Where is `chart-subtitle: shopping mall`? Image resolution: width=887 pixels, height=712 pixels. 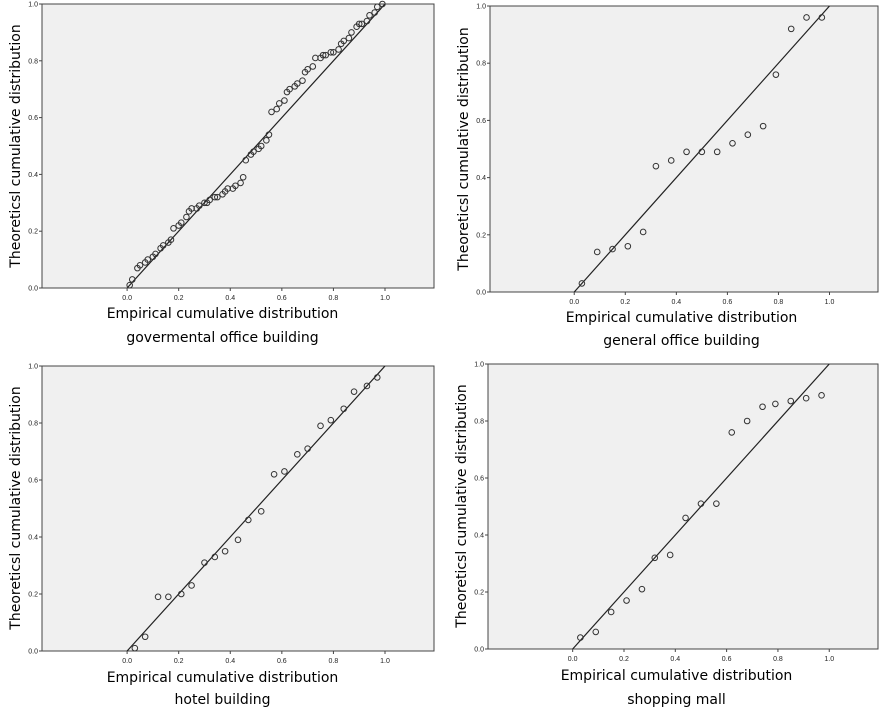
chart-subtitle: shopping mall is located at coordinates (676, 700).